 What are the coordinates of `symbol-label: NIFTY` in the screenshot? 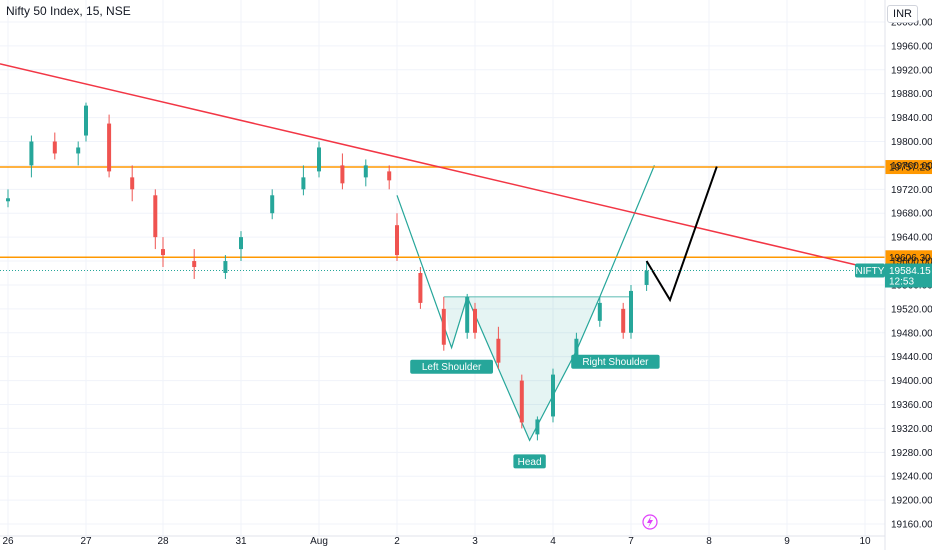 It's located at (870, 271).